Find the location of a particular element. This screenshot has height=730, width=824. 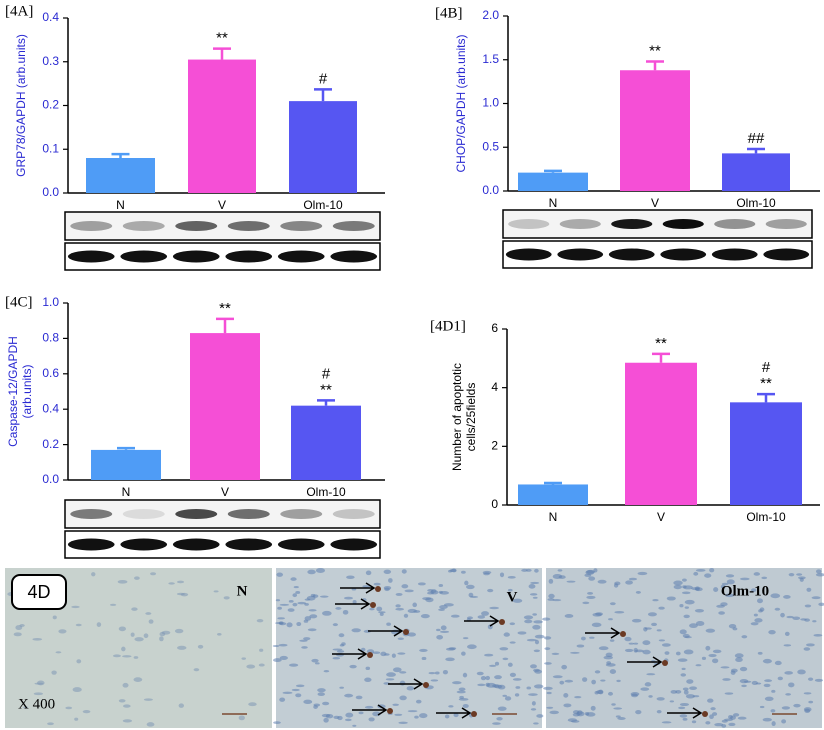

x-tick-label: Olm-10 is located at coordinates (323, 205).